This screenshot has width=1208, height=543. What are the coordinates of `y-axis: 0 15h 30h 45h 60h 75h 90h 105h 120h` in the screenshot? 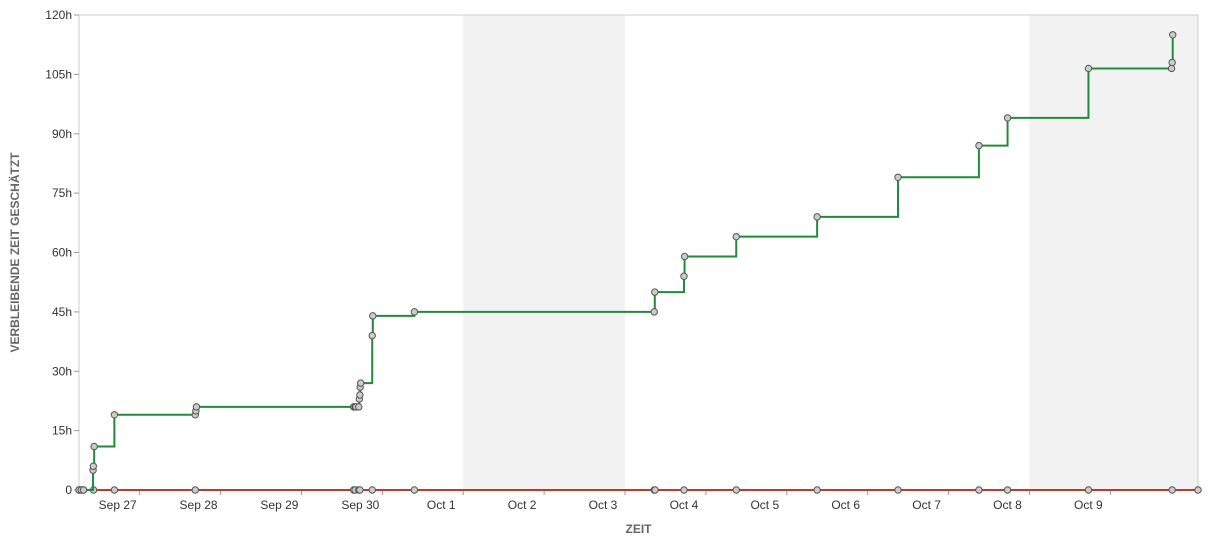 It's located at (62, 252).